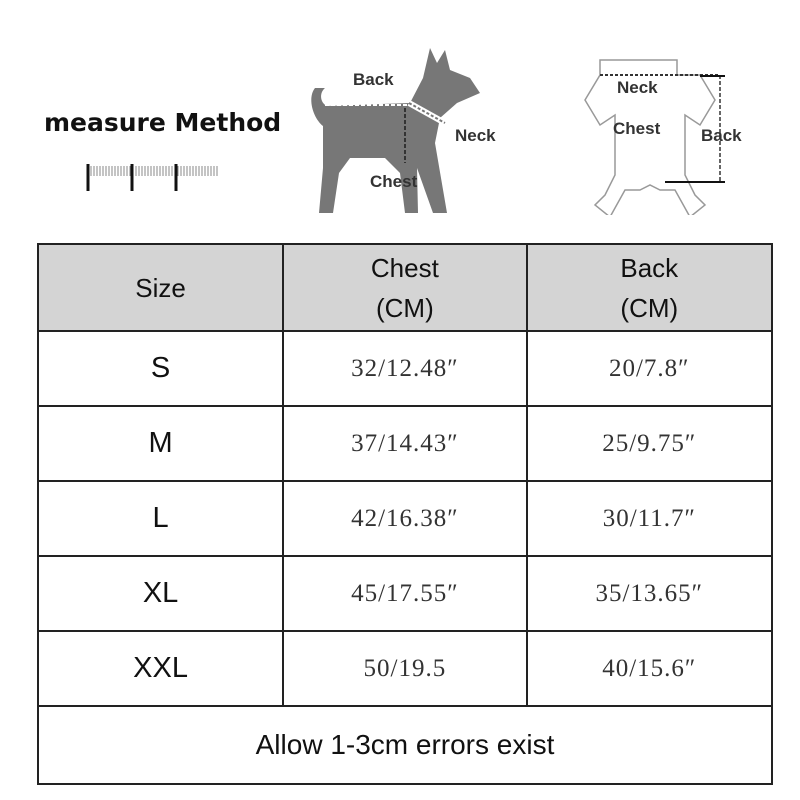 The height and width of the screenshot is (800, 800). Describe the element at coordinates (649, 593) in the screenshot. I see `back-cell: 35/13.65″` at that location.